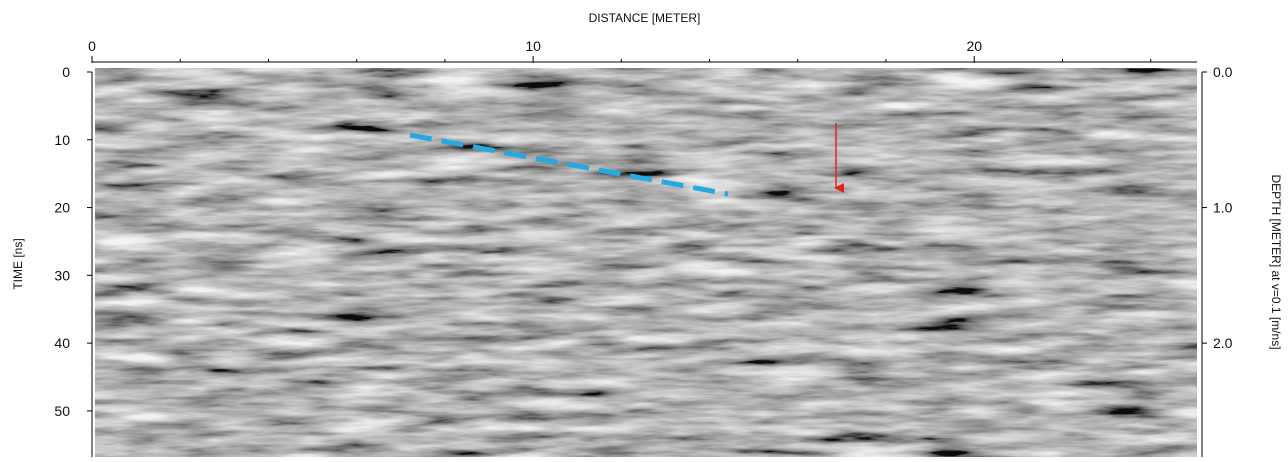 Image resolution: width=1288 pixels, height=462 pixels. What do you see at coordinates (62, 343) in the screenshot?
I see `y-tick-label: 40` at bounding box center [62, 343].